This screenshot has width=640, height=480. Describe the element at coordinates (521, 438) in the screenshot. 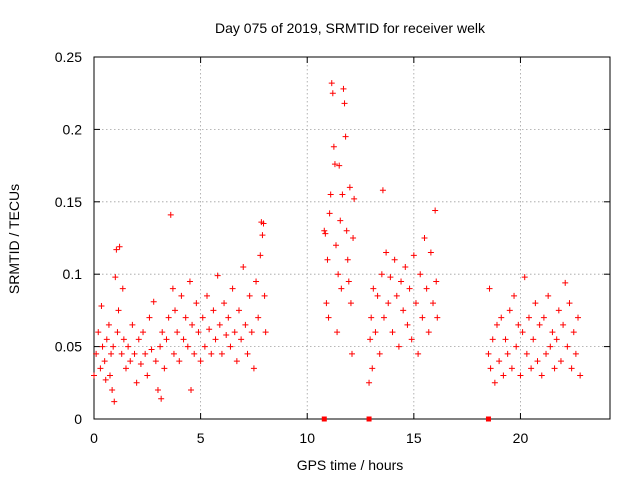

I see `x-tick-label: 20` at that location.